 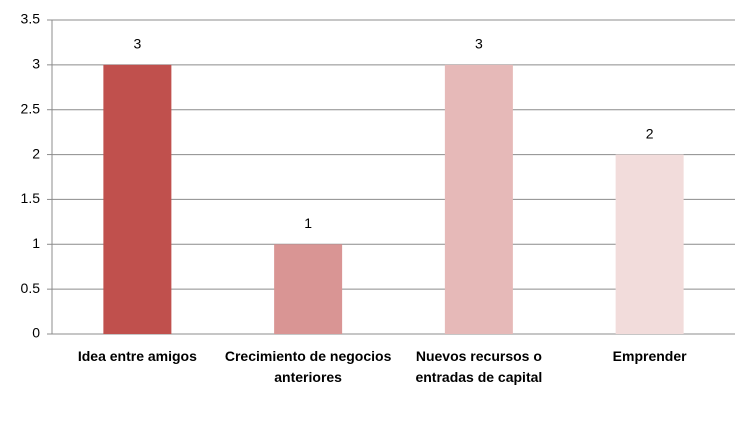 I want to click on y-tick-label: 2.5, so click(x=31, y=108).